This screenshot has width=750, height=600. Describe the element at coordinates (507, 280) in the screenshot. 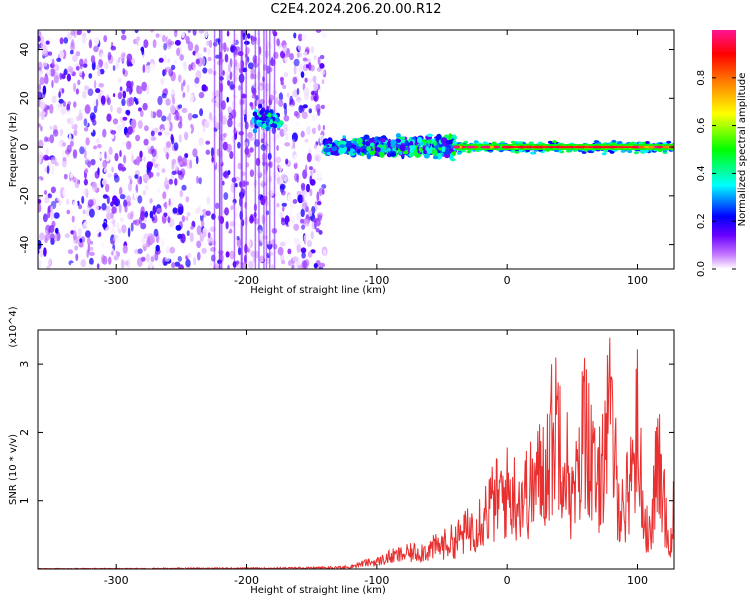

I see `x-tick-label: 0` at that location.